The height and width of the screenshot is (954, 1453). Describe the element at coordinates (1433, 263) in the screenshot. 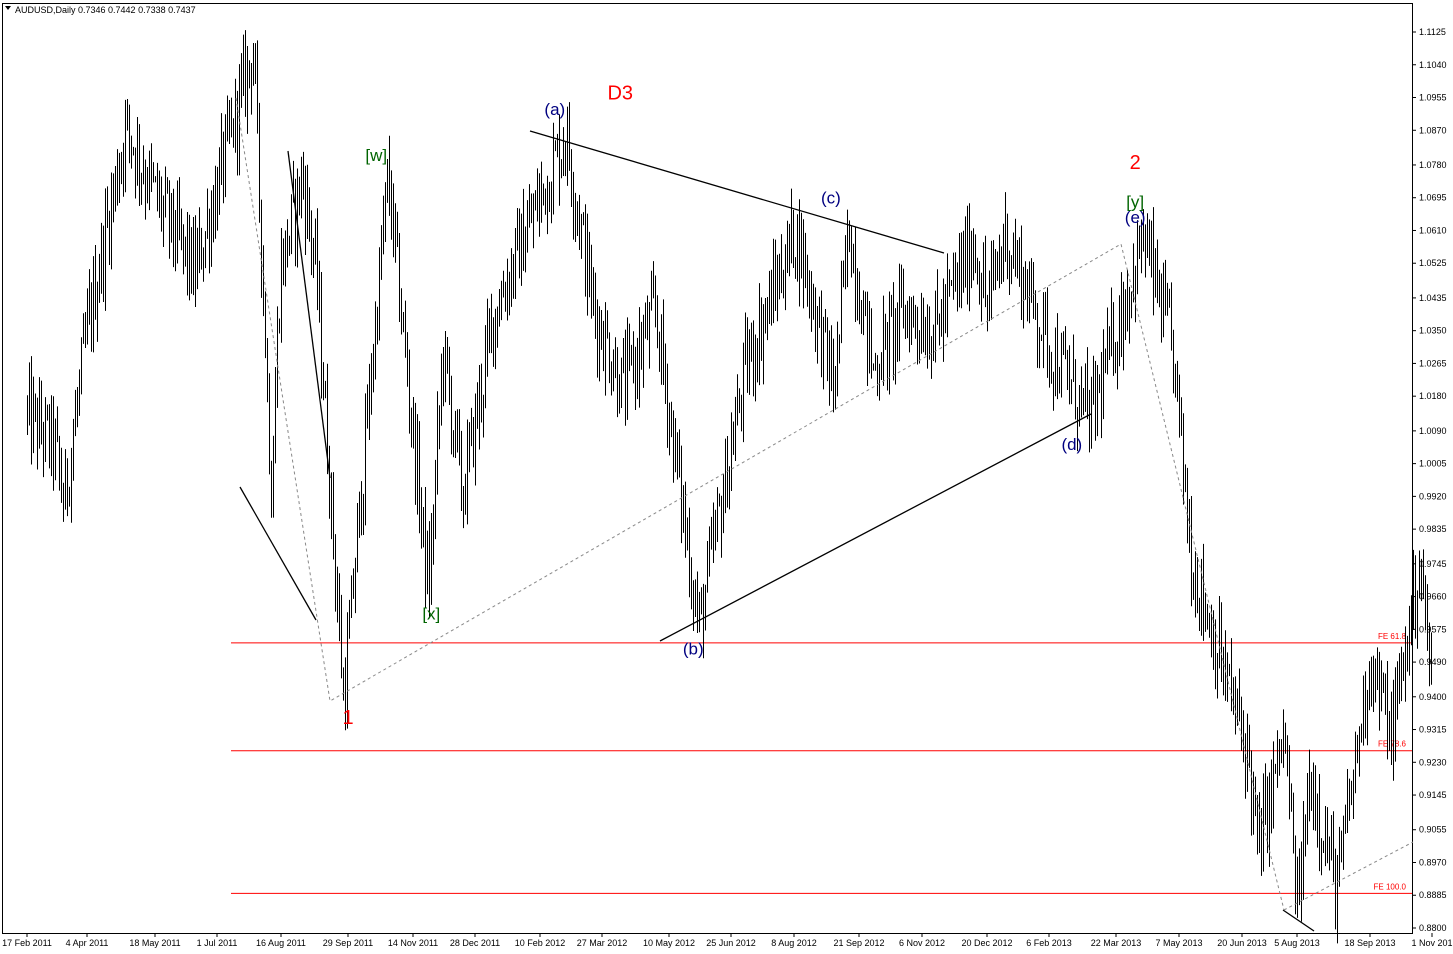

I see `y-tick-label: 1.0525` at that location.